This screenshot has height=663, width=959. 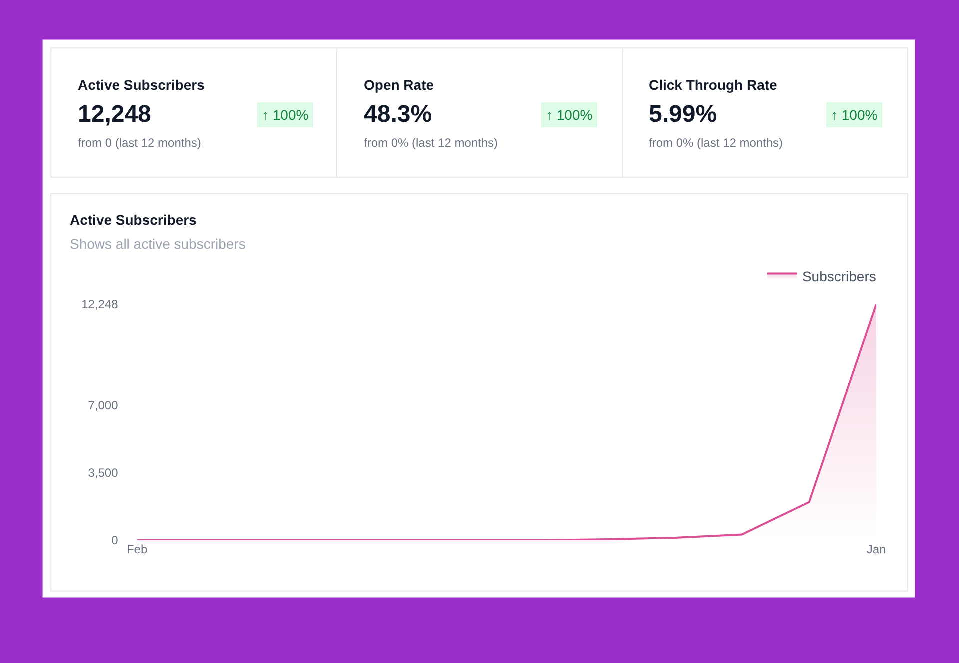 What do you see at coordinates (134, 220) in the screenshot?
I see `chart-title: Active Subscribers` at bounding box center [134, 220].